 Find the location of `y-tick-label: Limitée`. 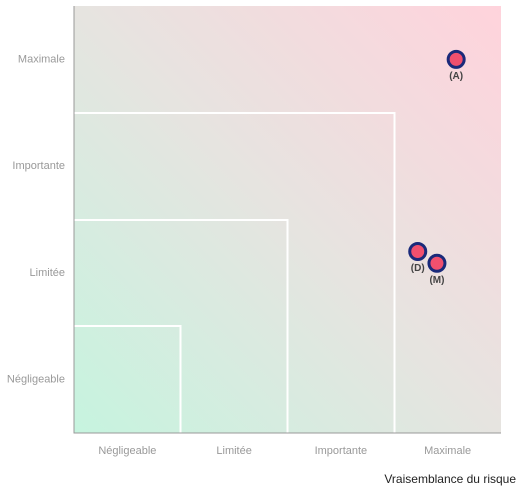

y-tick-label: Limitée is located at coordinates (47, 273).